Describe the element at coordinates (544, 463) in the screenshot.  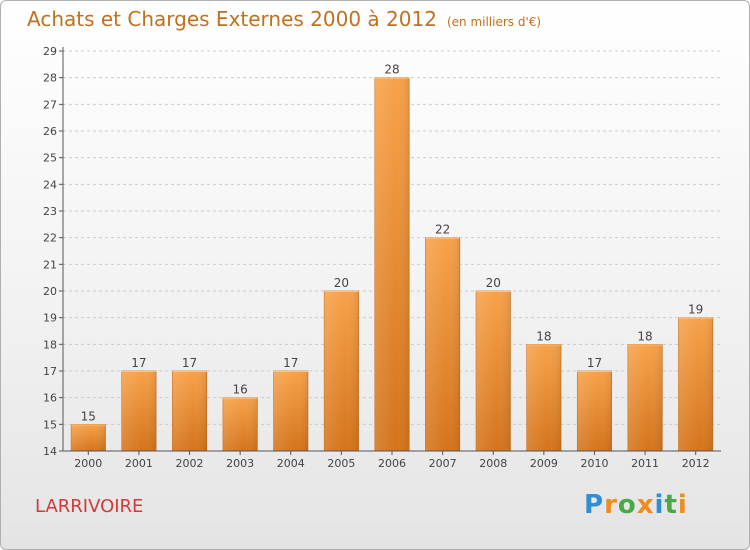
I see `x-tick-label: 2009` at that location.